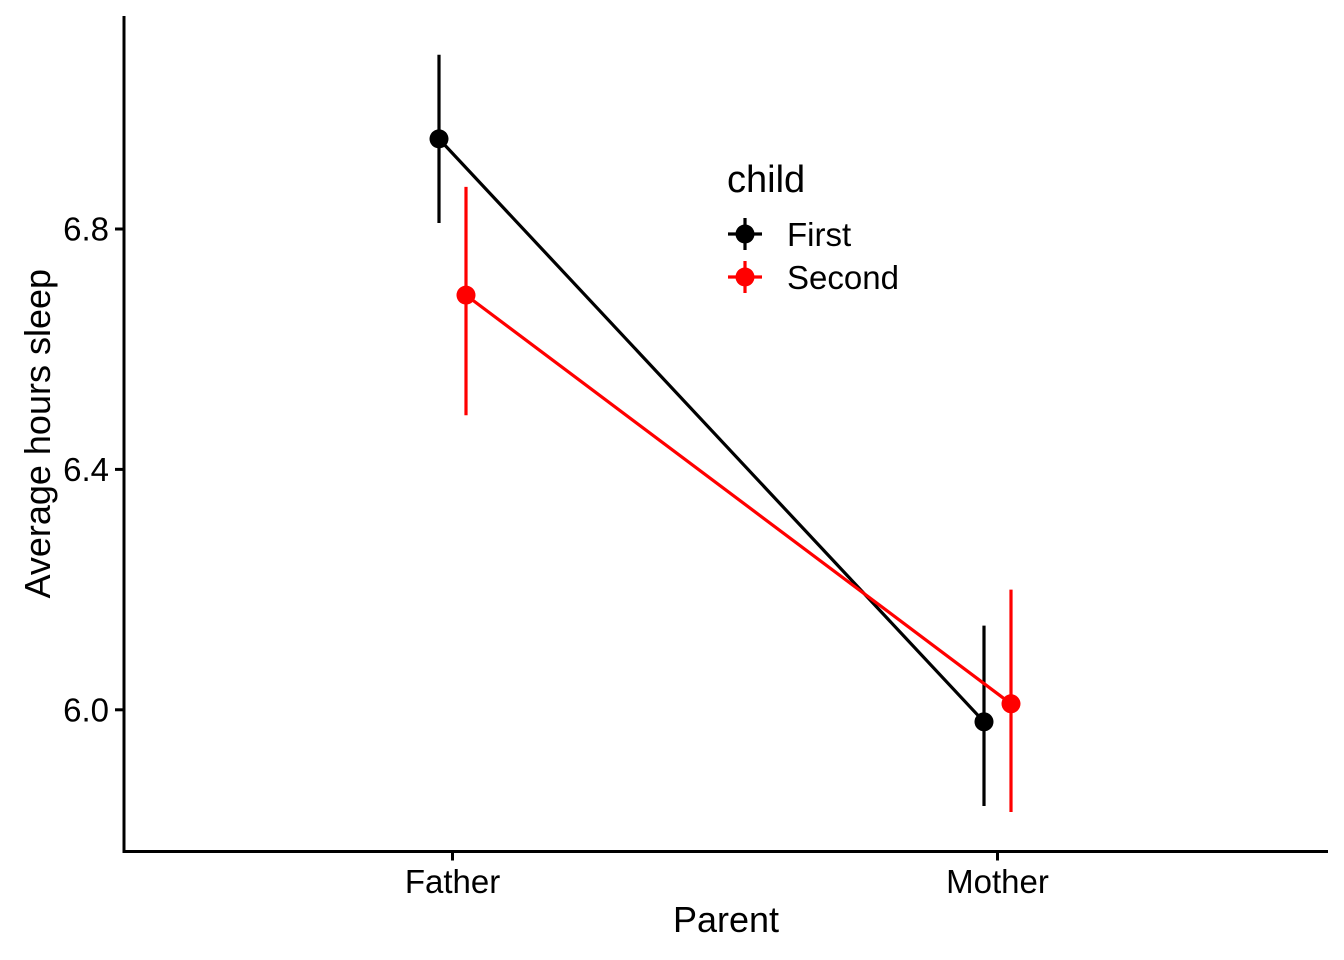 Image resolution: width=1344 pixels, height=960 pixels. What do you see at coordinates (819, 234) in the screenshot?
I see `legend-entry-label: First` at bounding box center [819, 234].